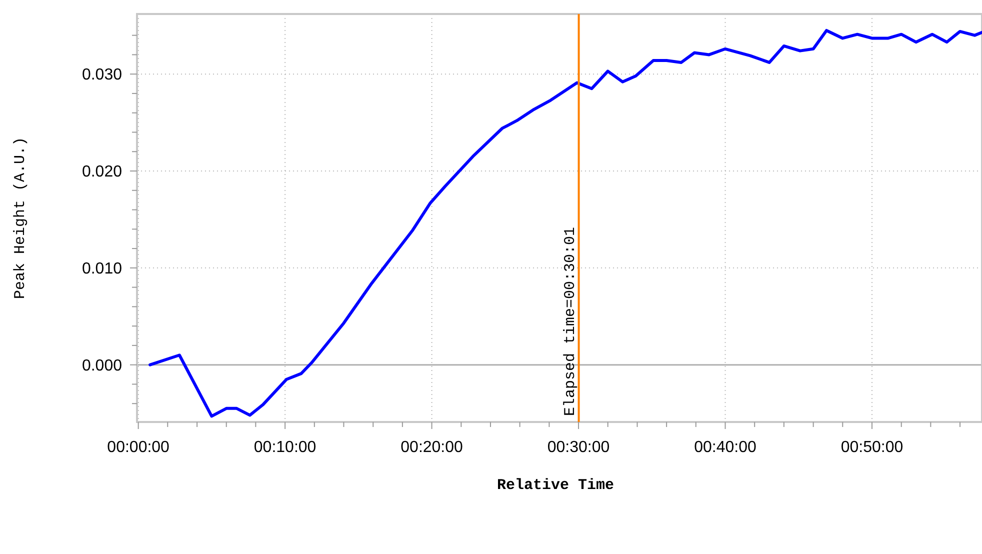 The image size is (982, 554). Describe the element at coordinates (102, 365) in the screenshot. I see `y-tick-label: 0.000` at that location.